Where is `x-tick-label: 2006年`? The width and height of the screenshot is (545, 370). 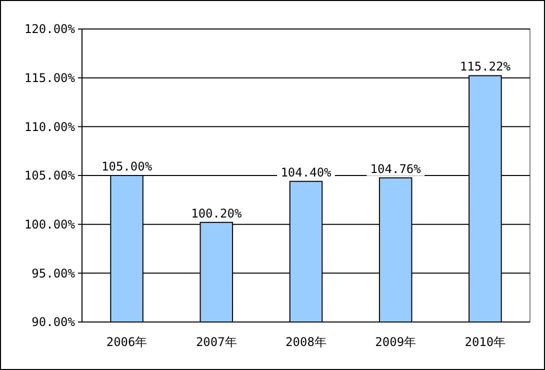 x-tick-label: 2006年 is located at coordinates (127, 342).